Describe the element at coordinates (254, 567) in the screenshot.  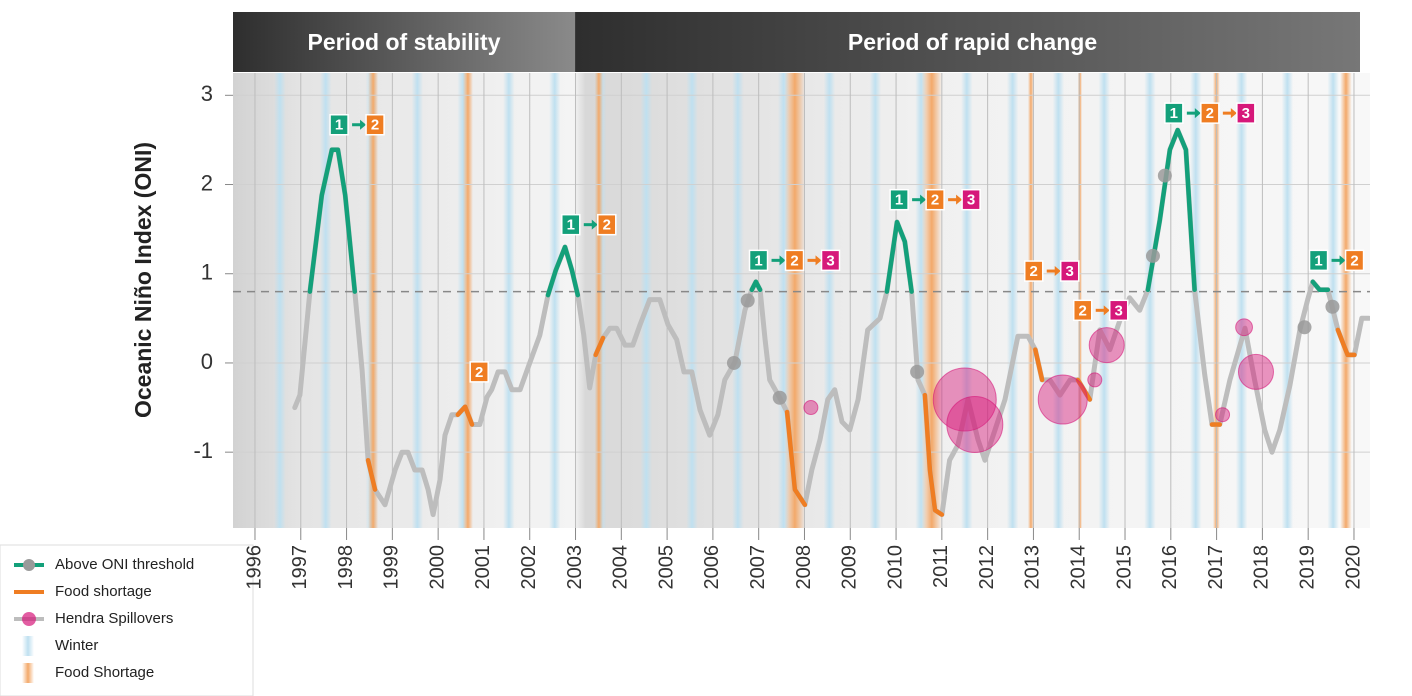
I see `x-tick-label: 1996` at that location.